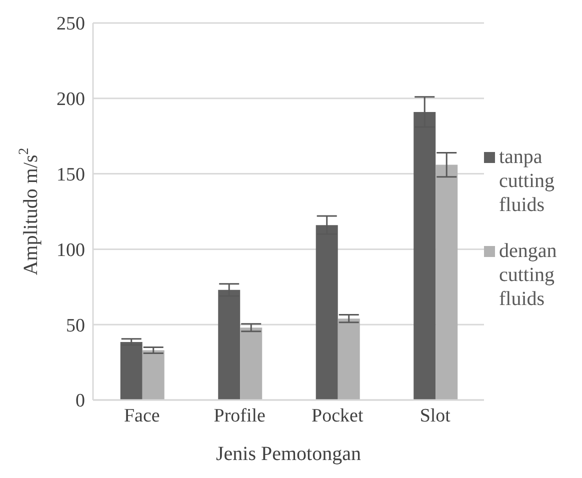  Describe the element at coordinates (70, 250) in the screenshot. I see `y-tick-label: 100` at that location.